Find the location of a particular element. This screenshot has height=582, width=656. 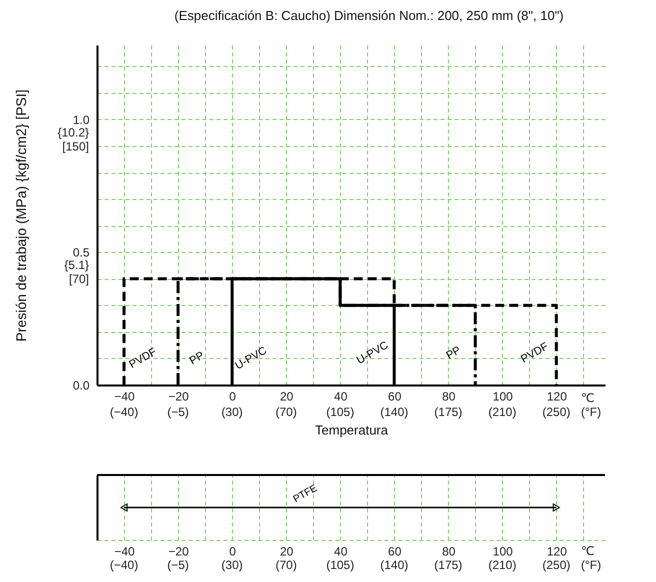

text: {10.2} [150] is located at coordinates (73, 139).